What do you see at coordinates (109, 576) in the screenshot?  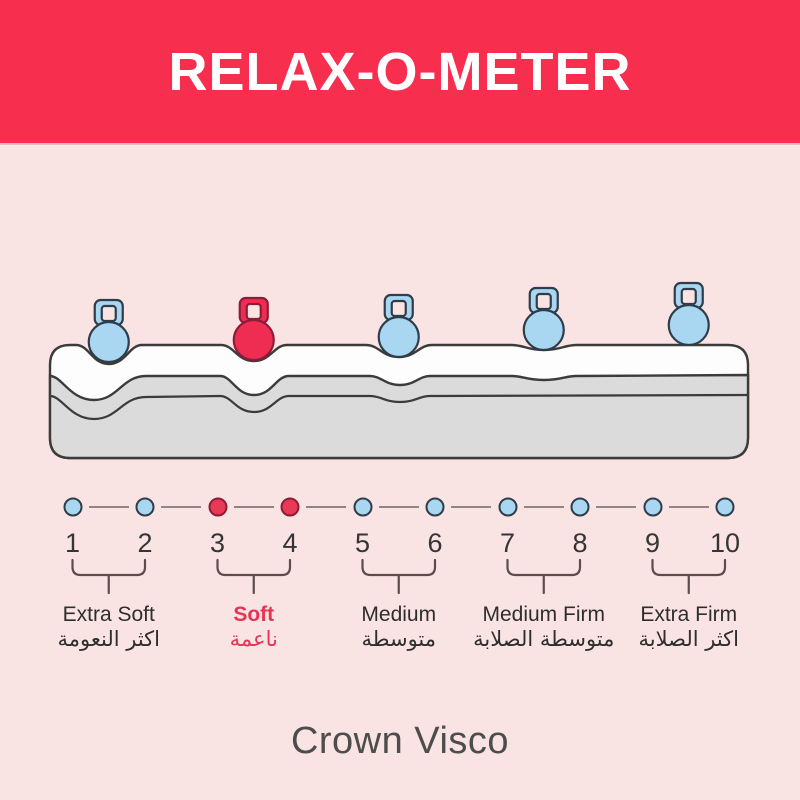 I see `group-bracket-extra-soft` at bounding box center [109, 576].